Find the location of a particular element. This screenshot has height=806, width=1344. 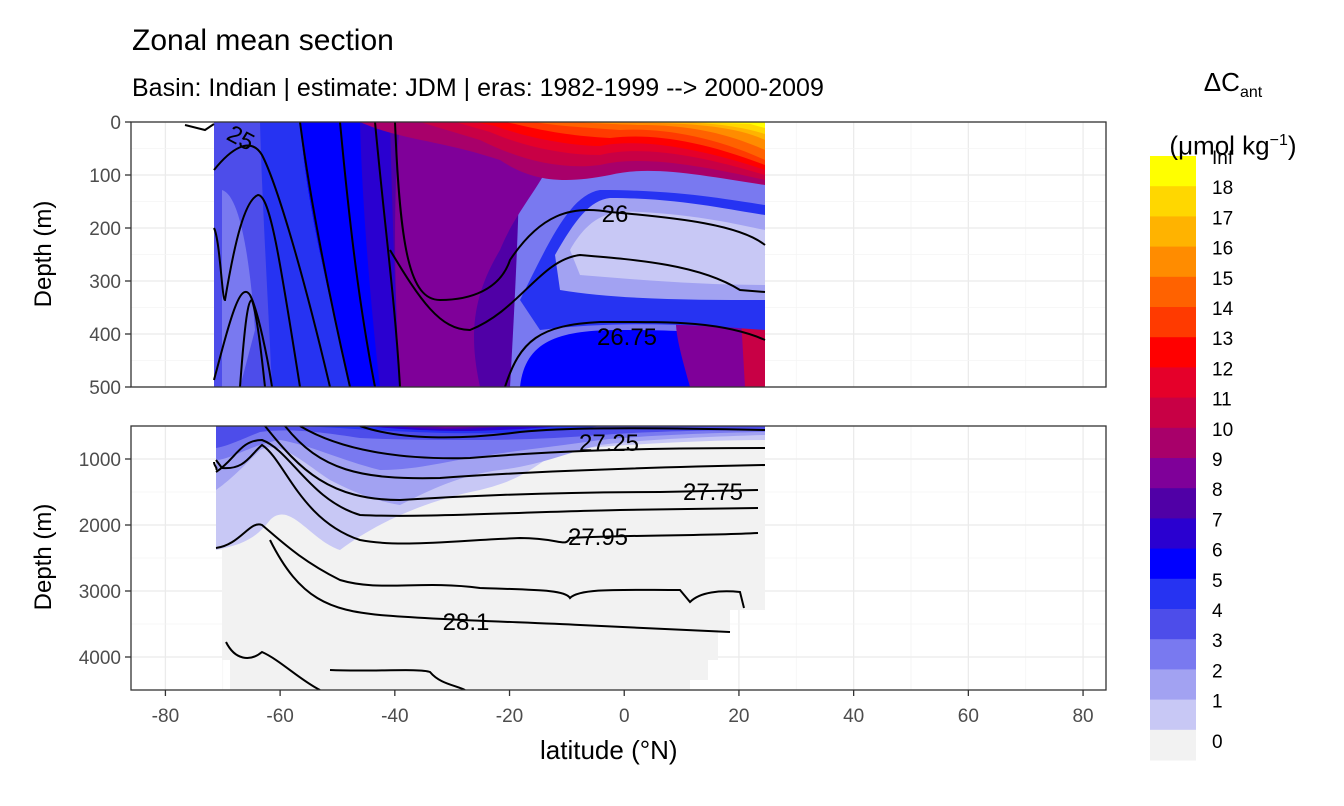

x-tick-label: -60 is located at coordinates (279, 716).